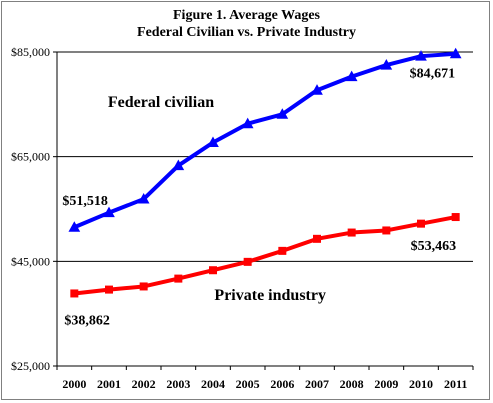 This screenshot has width=493, height=403. I want to click on y-tick-label: $65,000, so click(30, 157).